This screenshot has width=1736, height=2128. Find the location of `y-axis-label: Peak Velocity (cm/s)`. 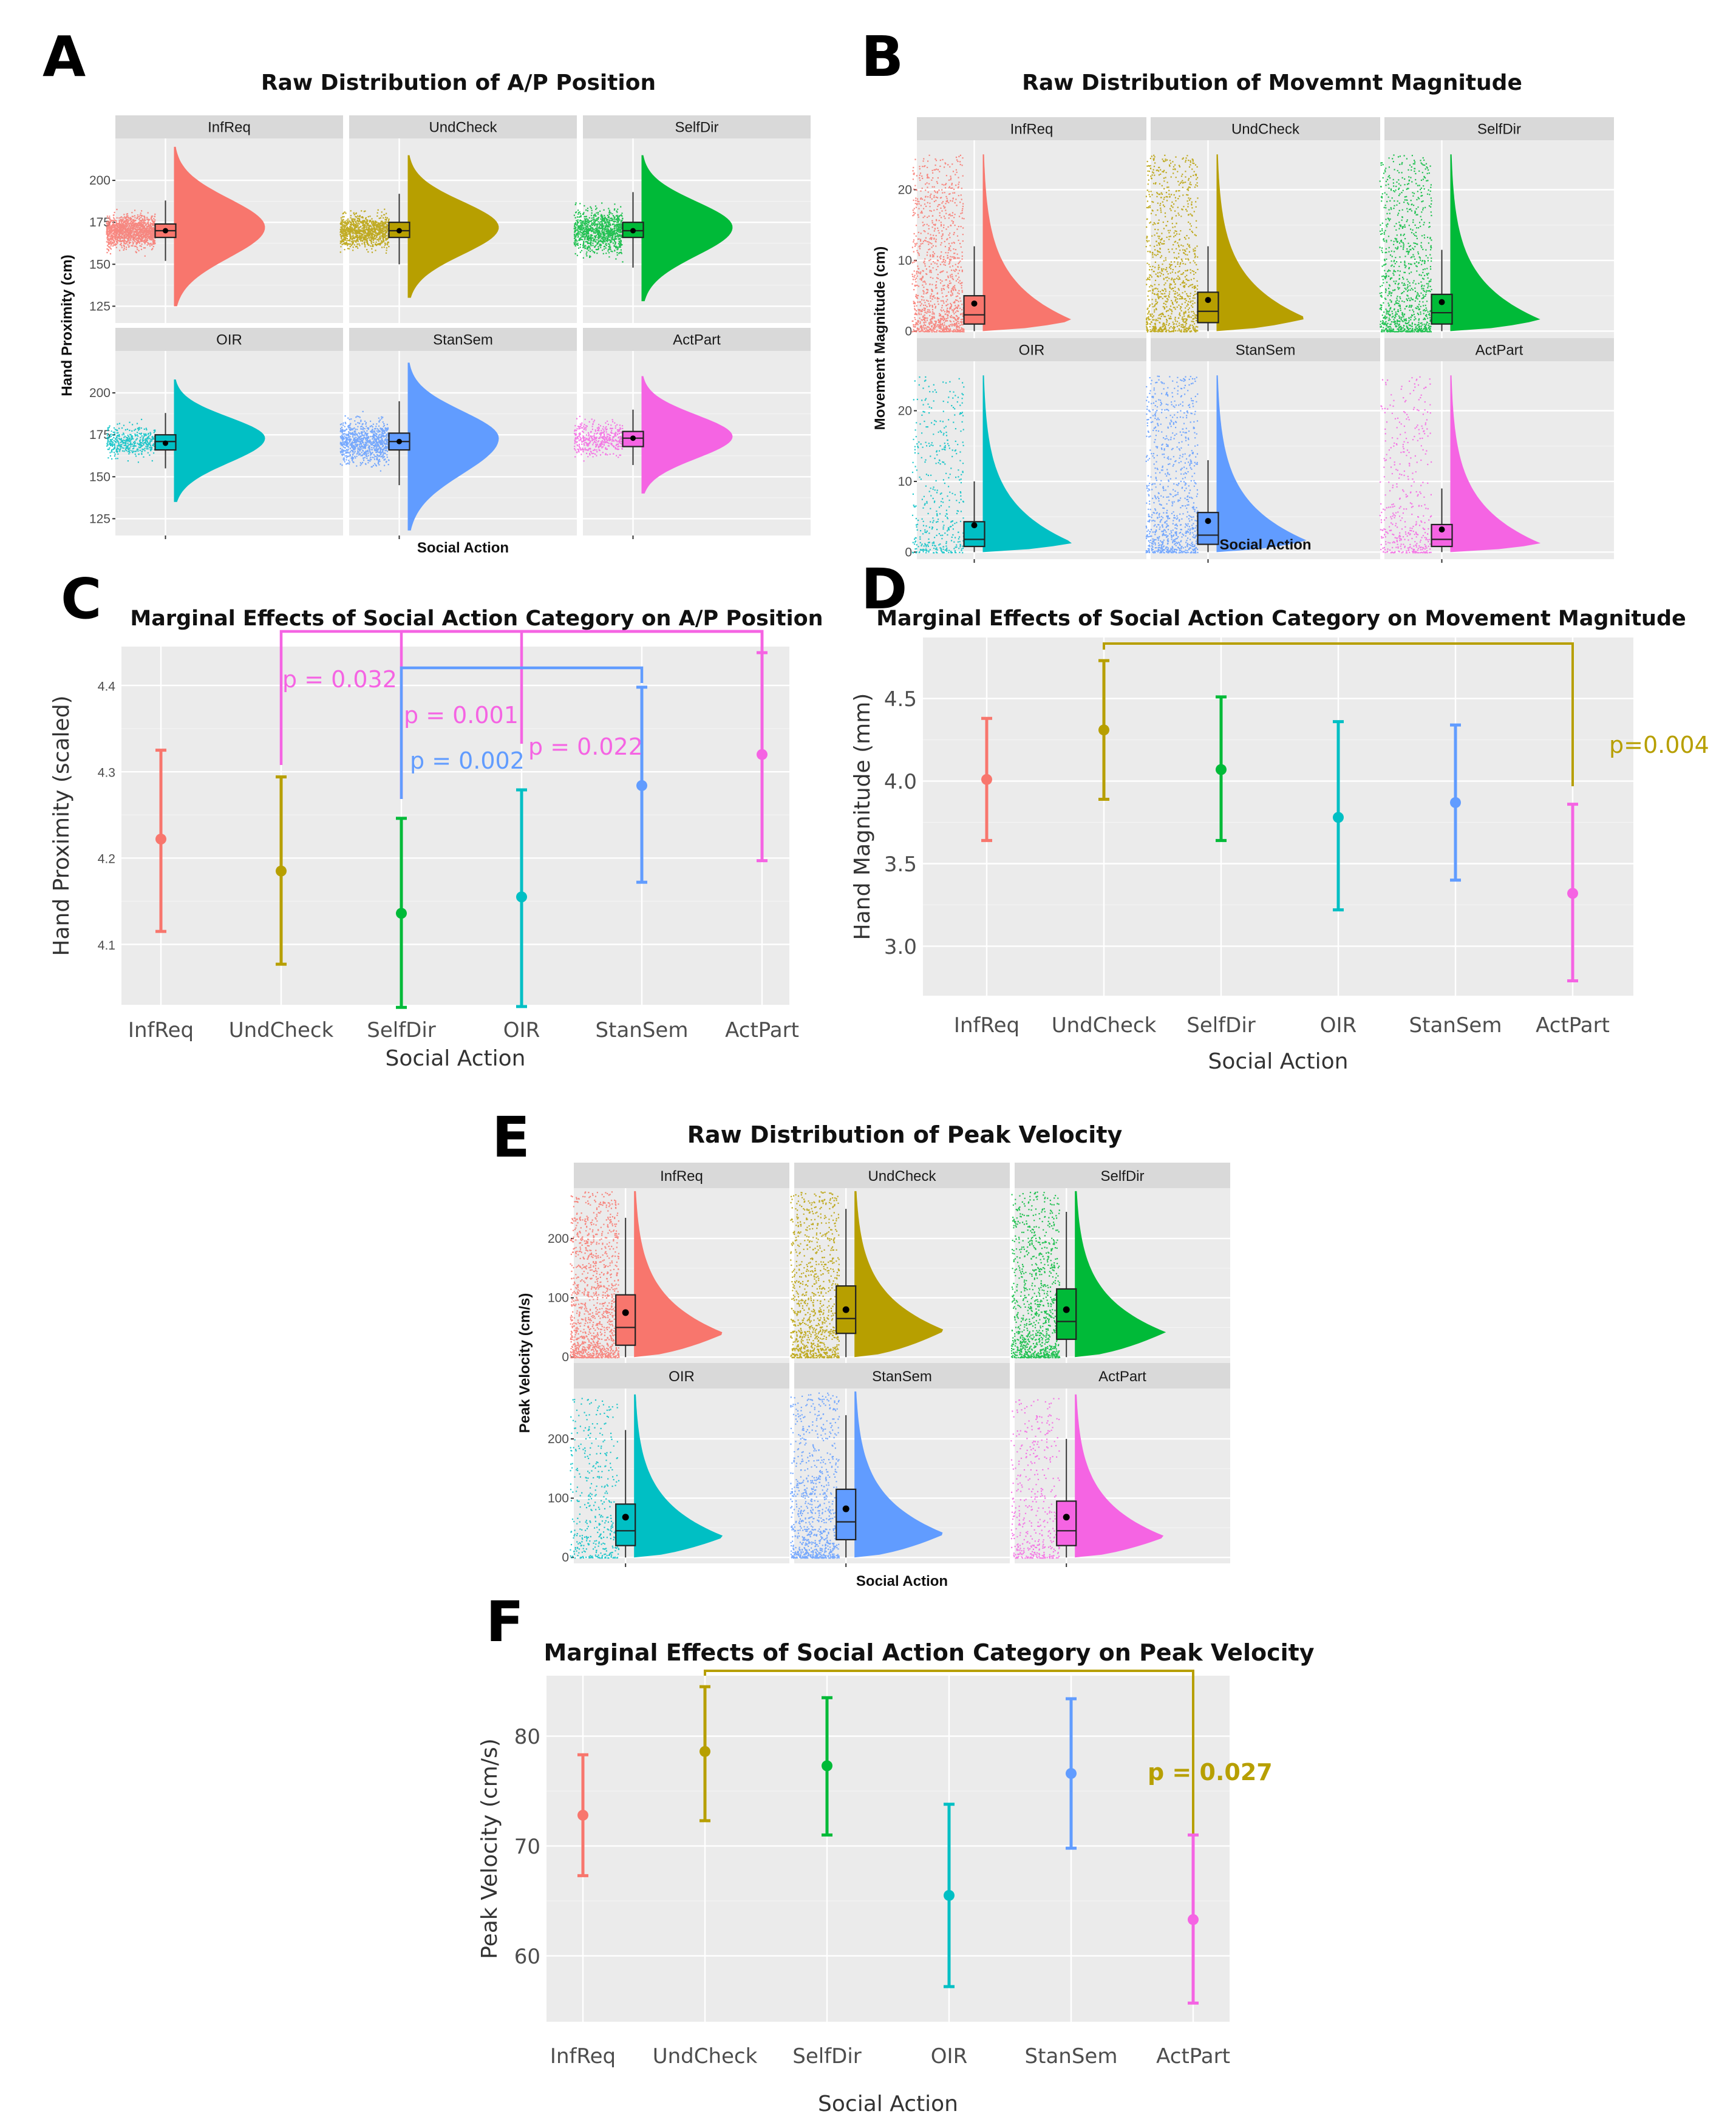

y-axis-label: Peak Velocity (cm/s) is located at coordinates (525, 1363).